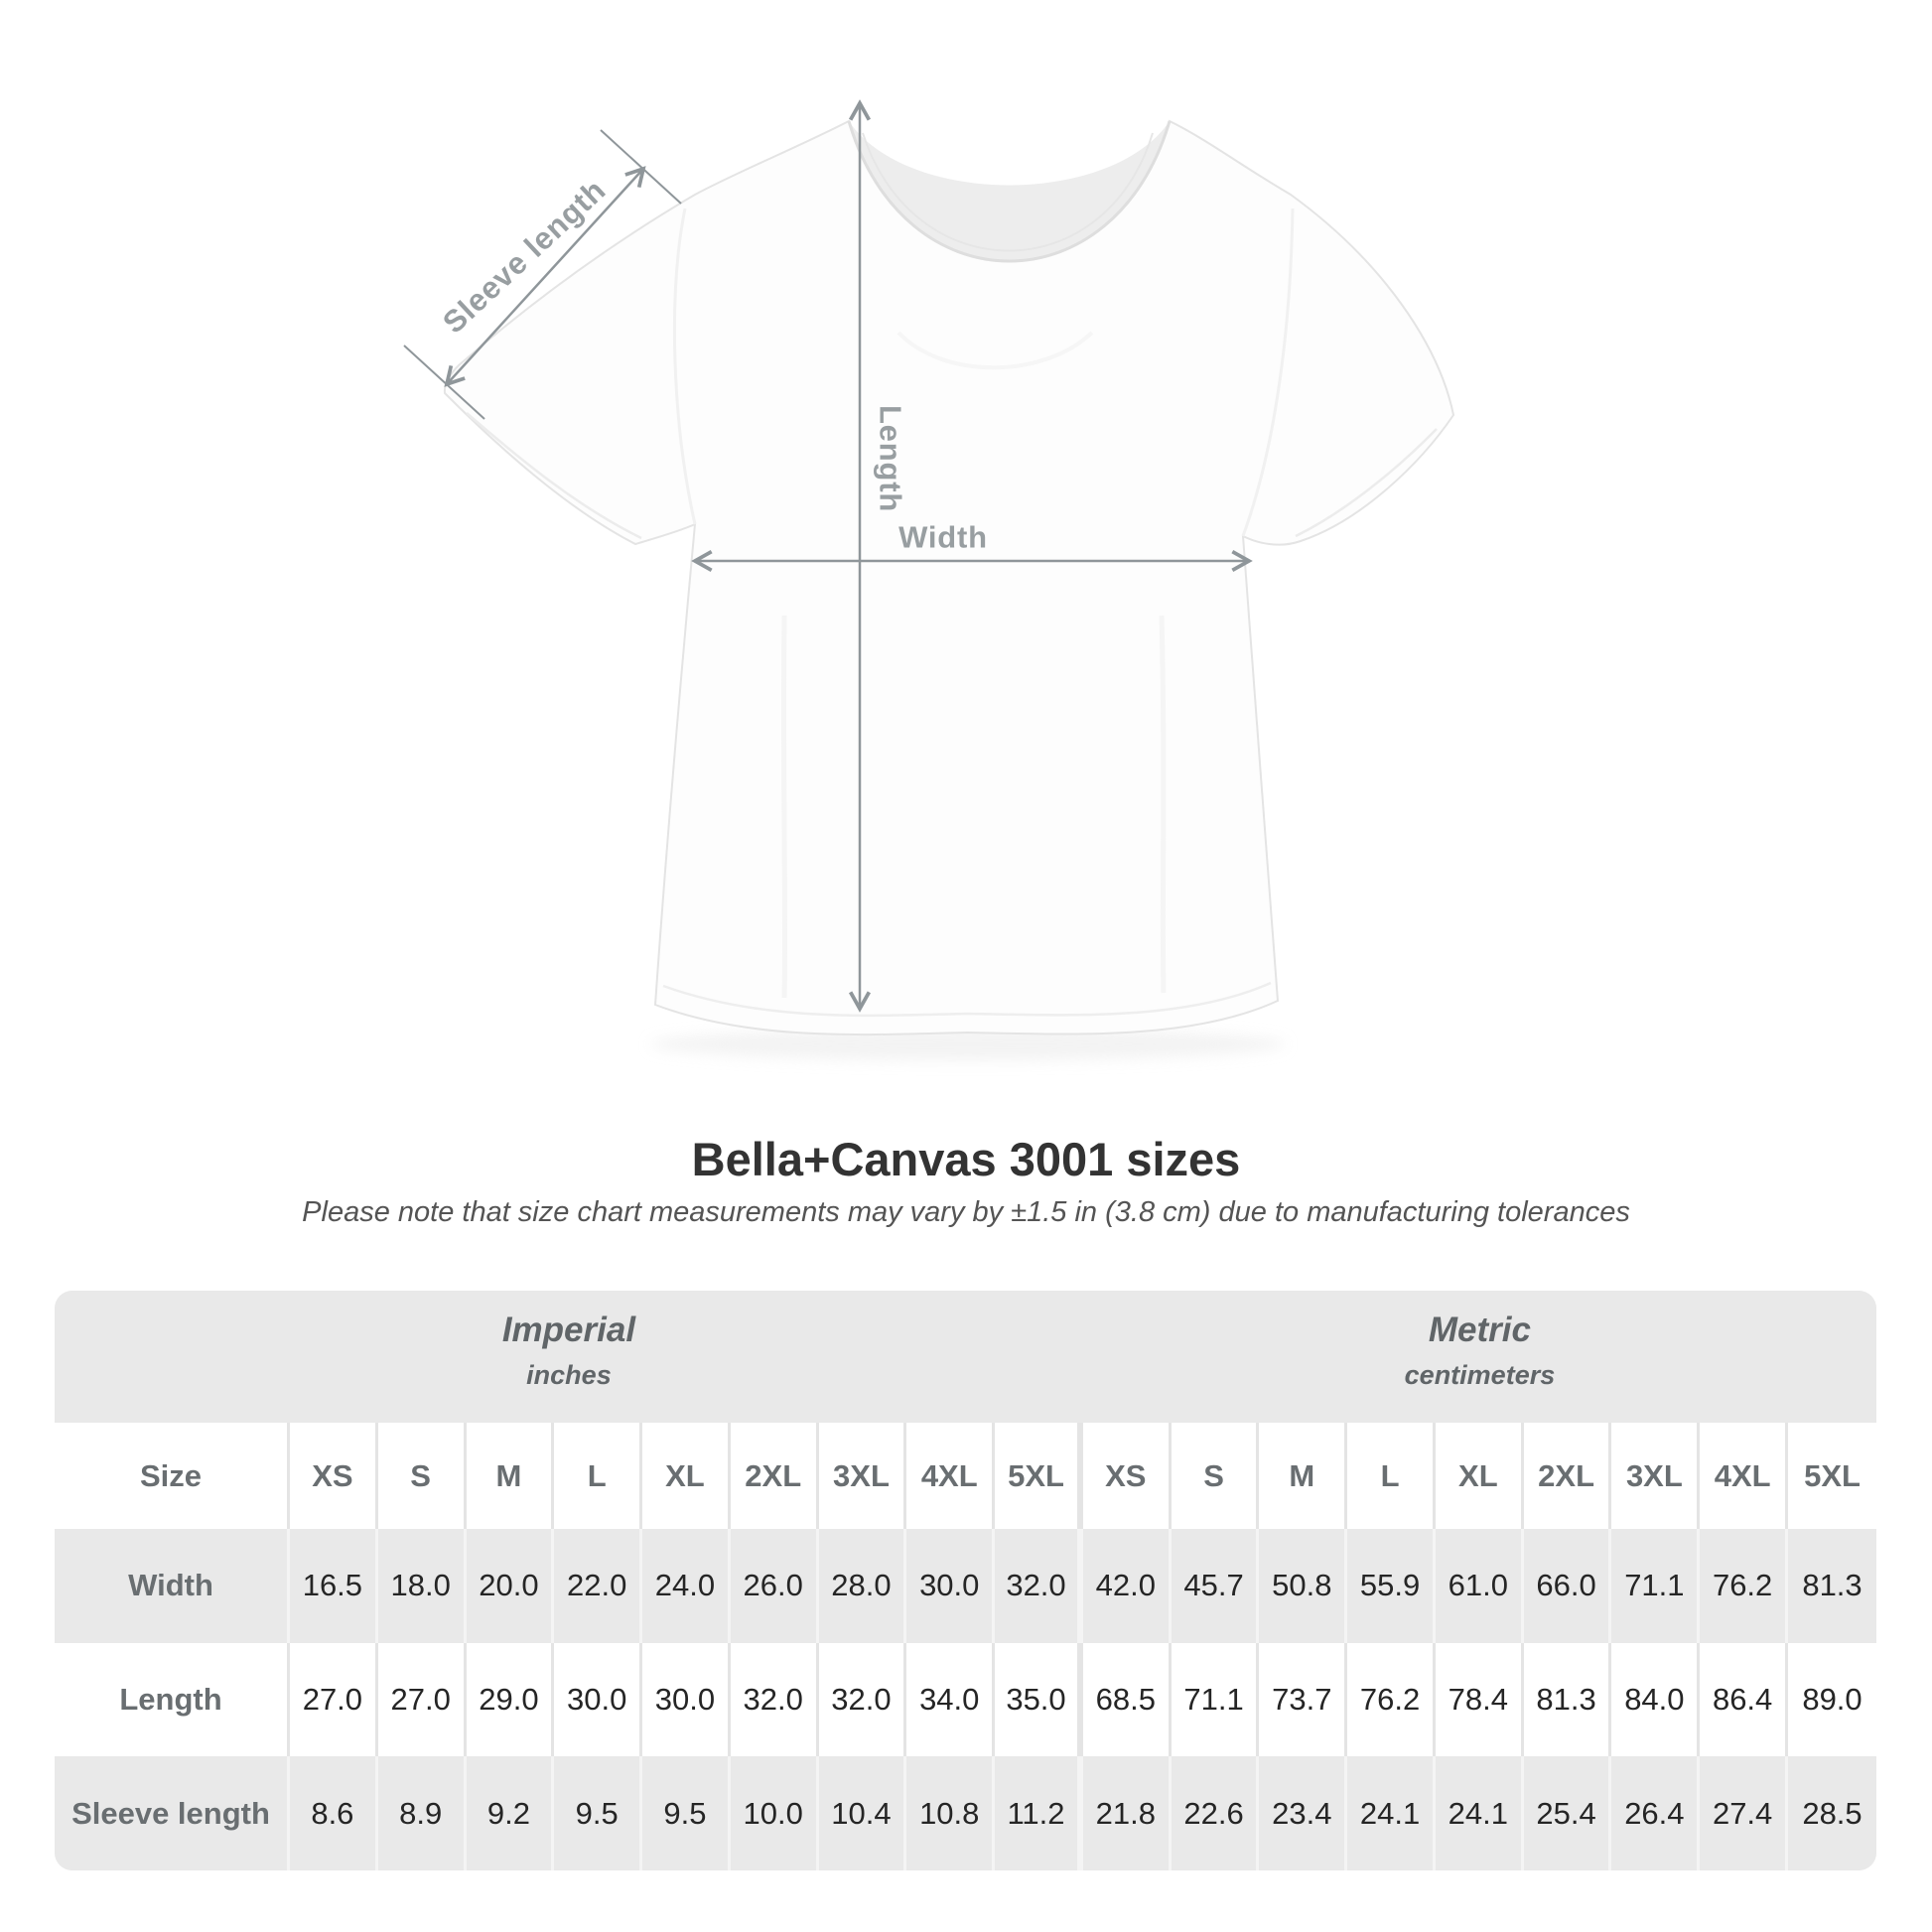 This screenshot has width=1932, height=1932. What do you see at coordinates (863, 1476) in the screenshot?
I see `size-header-imperial-3xl: 3XL` at bounding box center [863, 1476].